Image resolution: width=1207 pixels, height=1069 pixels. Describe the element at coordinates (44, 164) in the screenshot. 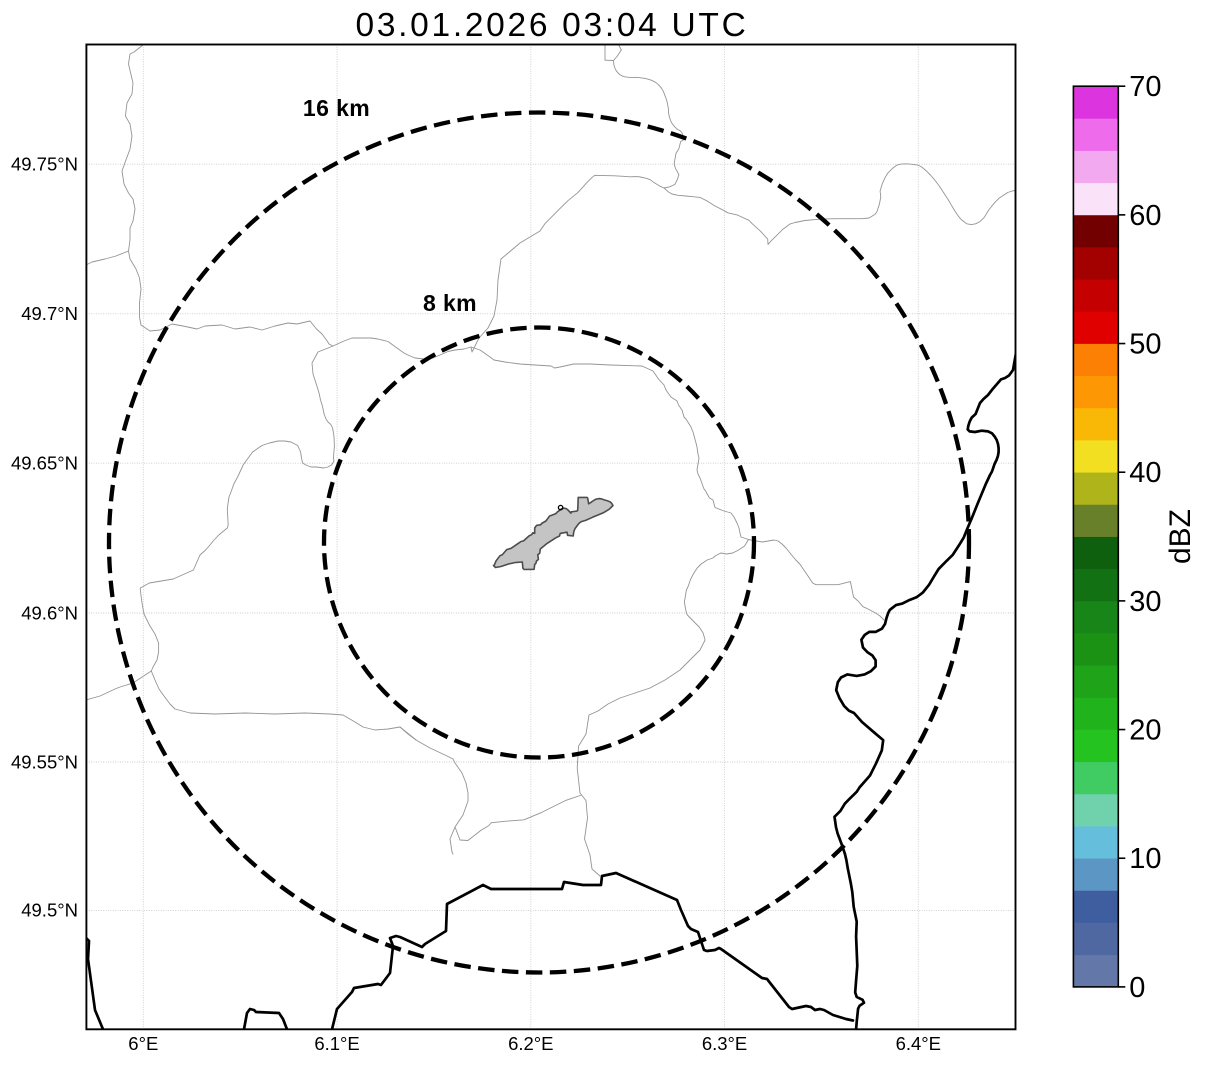

I see `svg-text: 49.75°N` at that location.